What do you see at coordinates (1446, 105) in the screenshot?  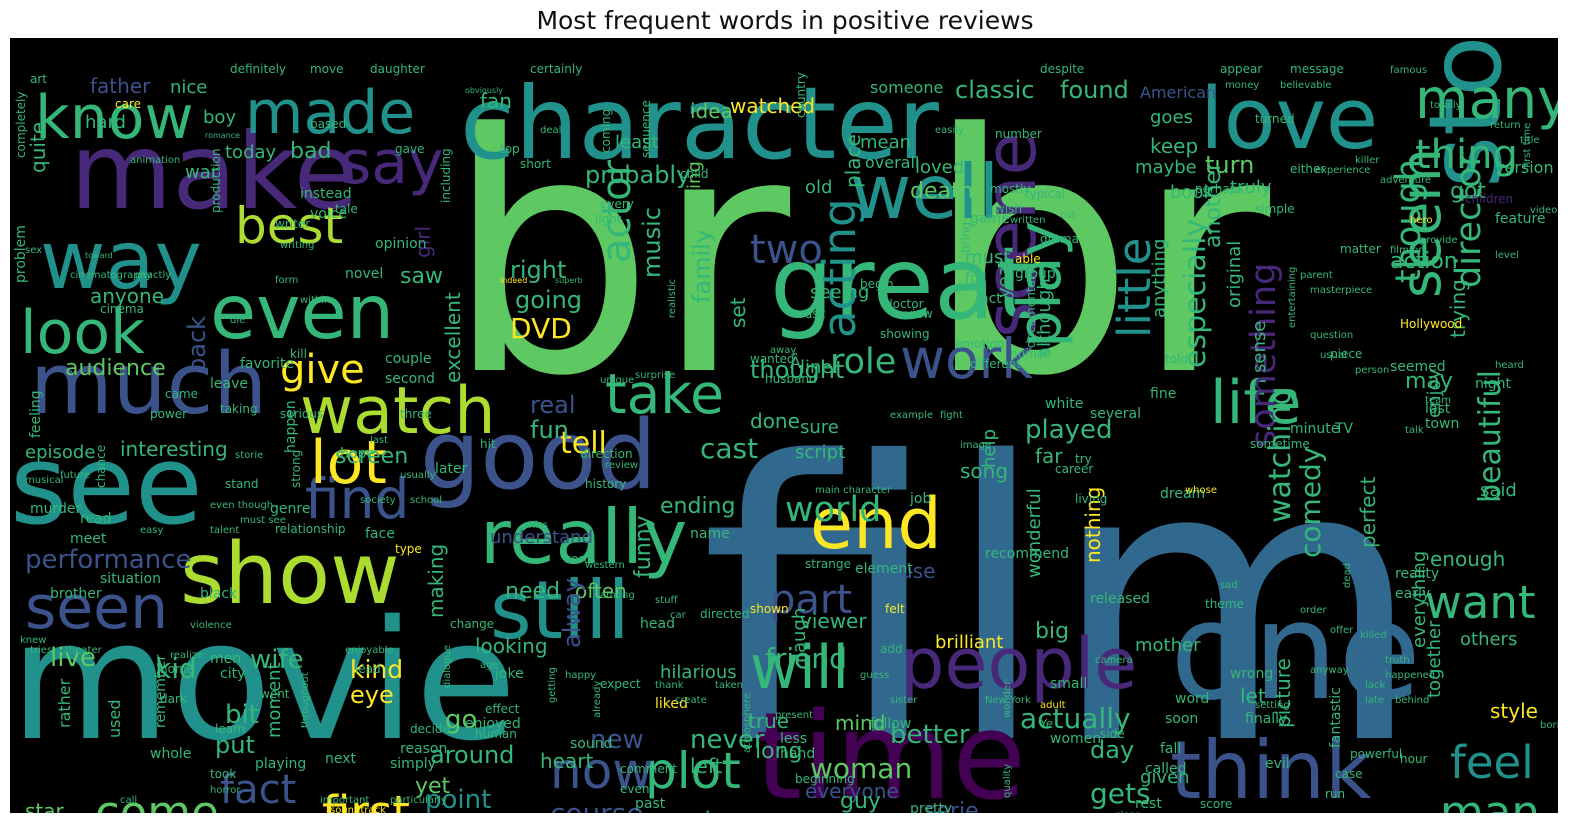 I see `word-totally: totally` at bounding box center [1446, 105].